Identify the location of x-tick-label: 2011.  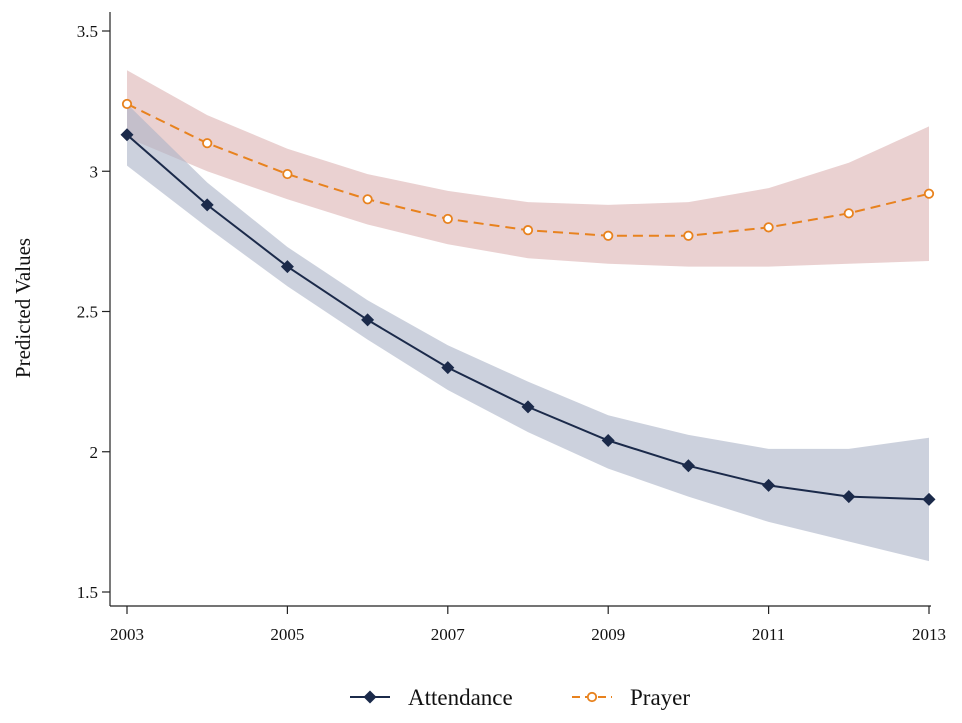
(768, 634).